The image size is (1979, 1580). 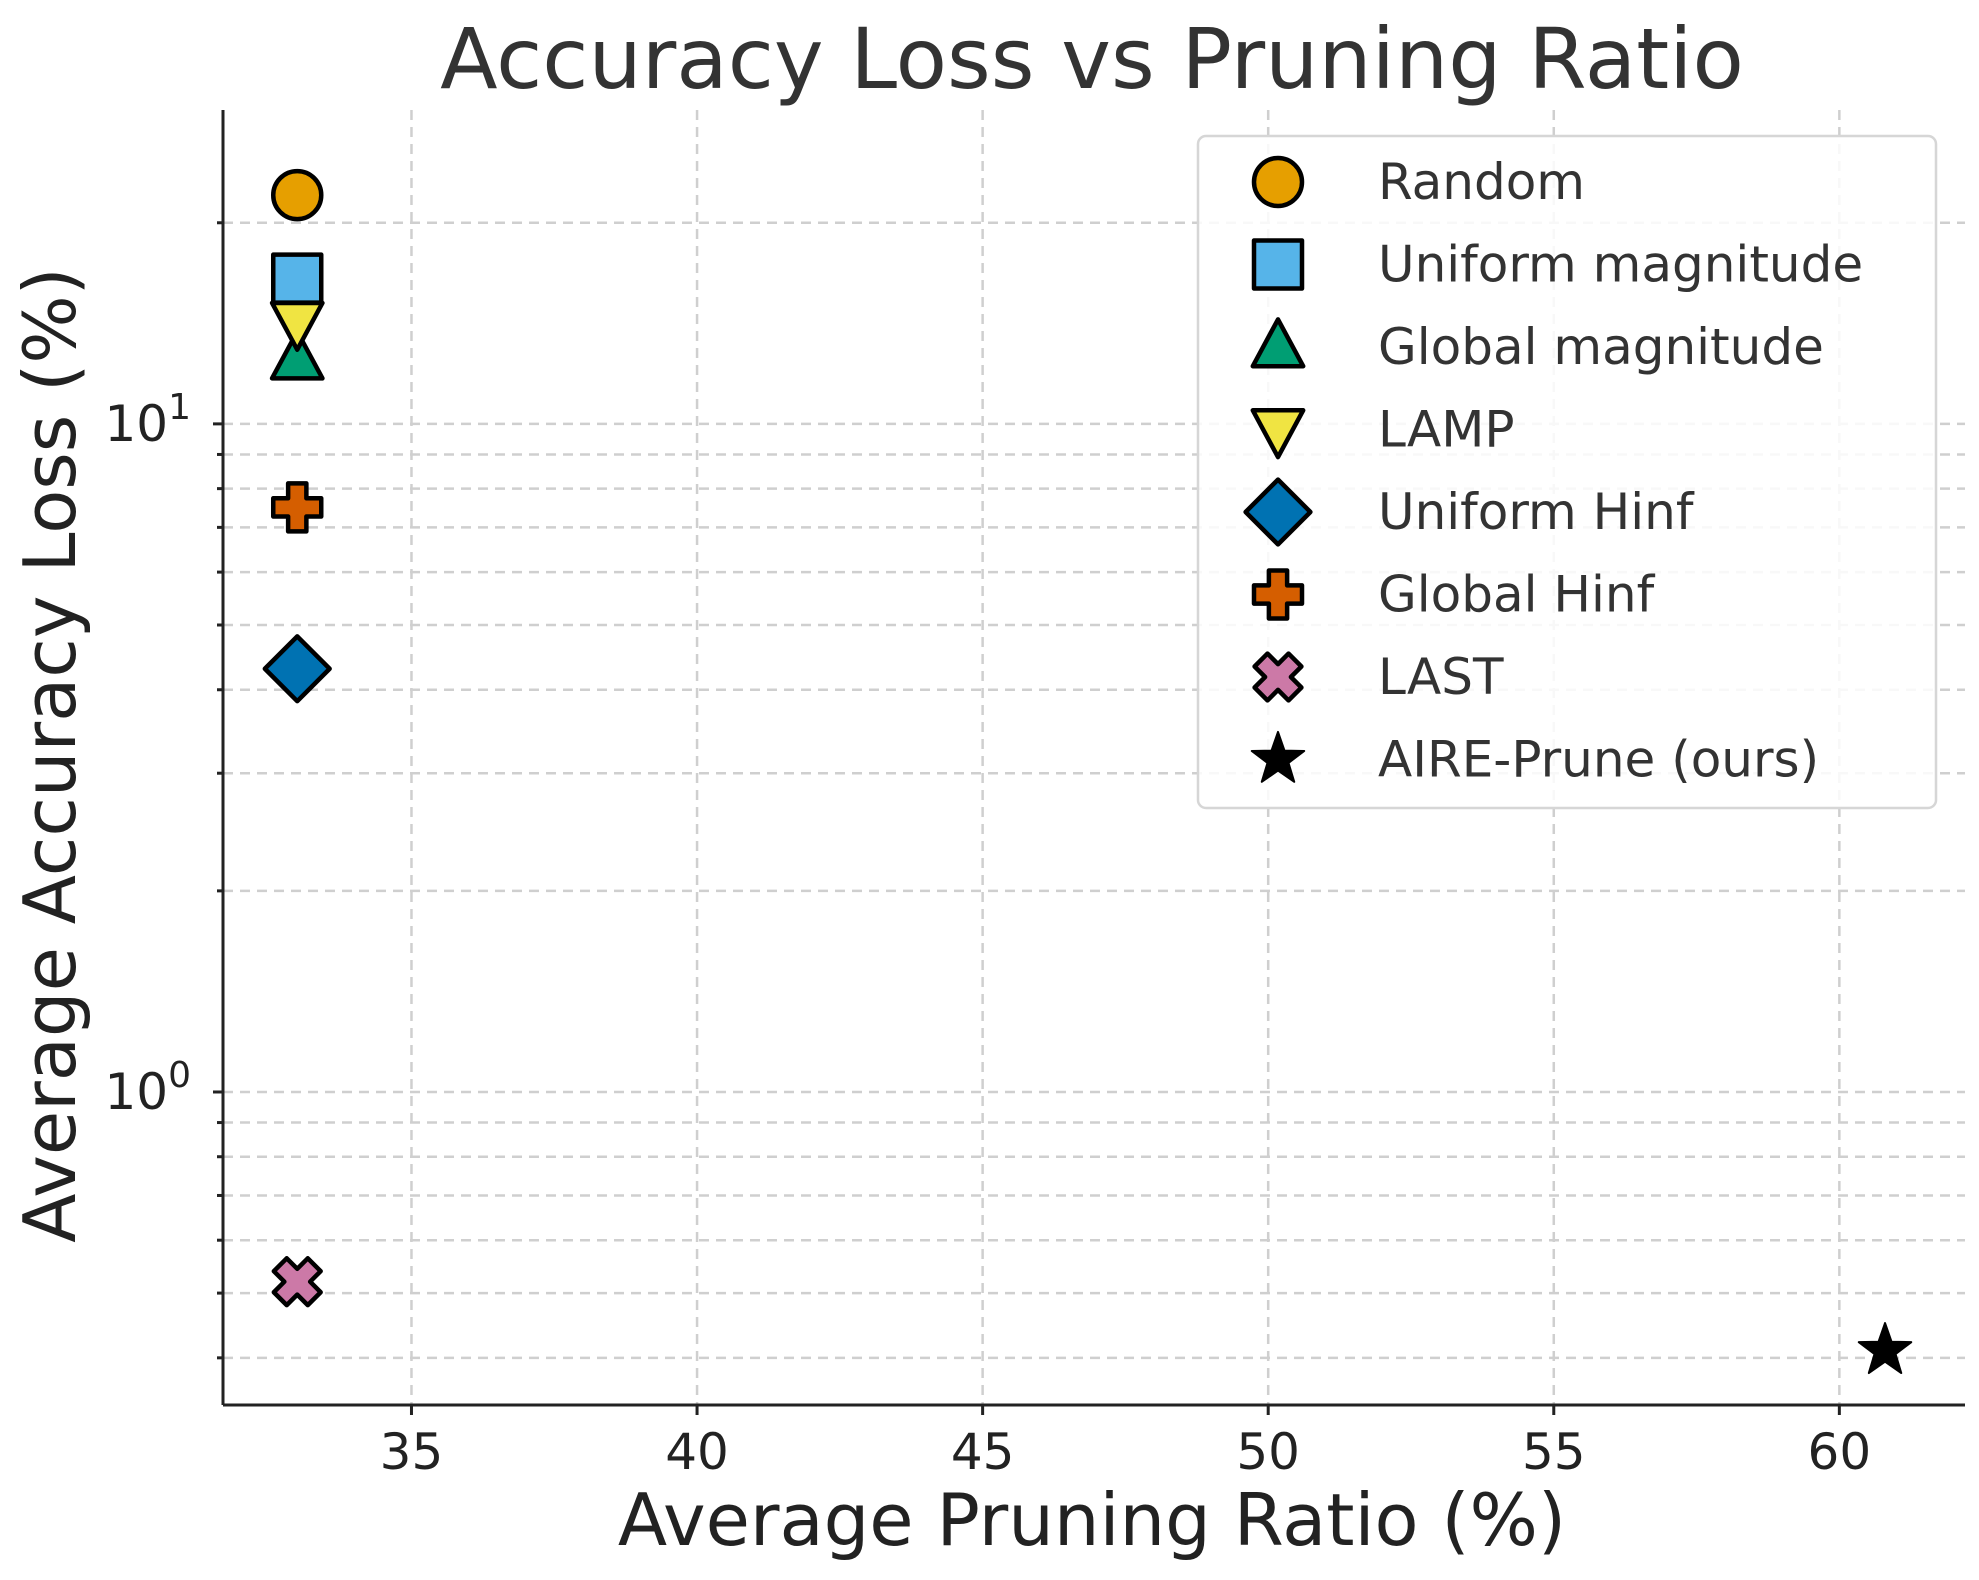 What do you see at coordinates (1092, 1520) in the screenshot?
I see `x-axis-label: Average Pruning Ratio (%)` at bounding box center [1092, 1520].